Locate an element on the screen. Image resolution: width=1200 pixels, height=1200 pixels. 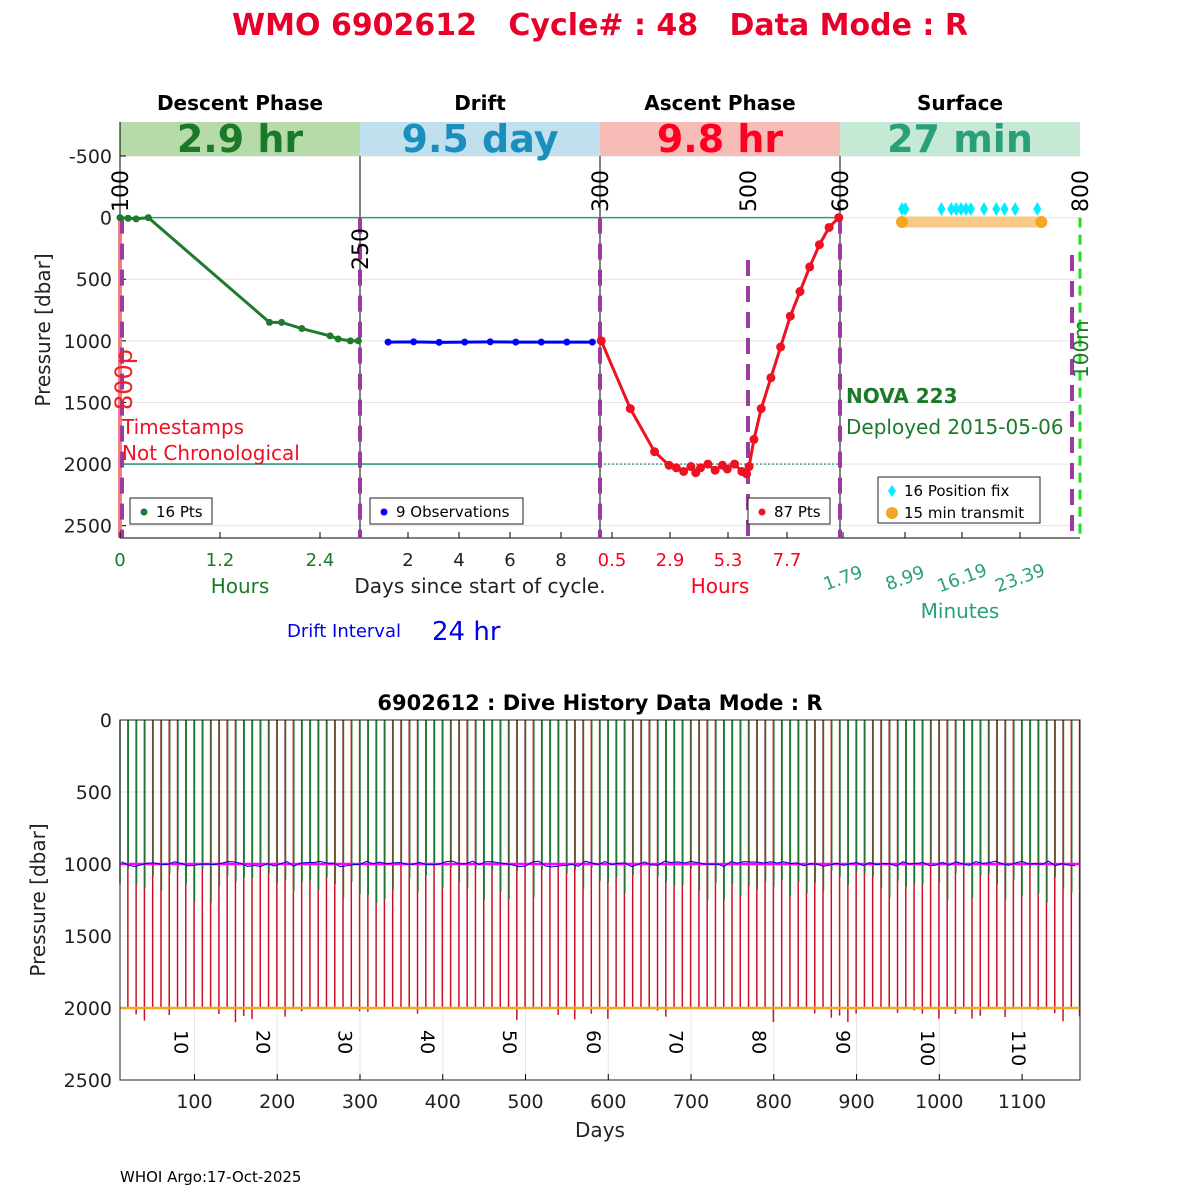
xlabel-drift: Days since start of cycle. is located at coordinates (479, 586).